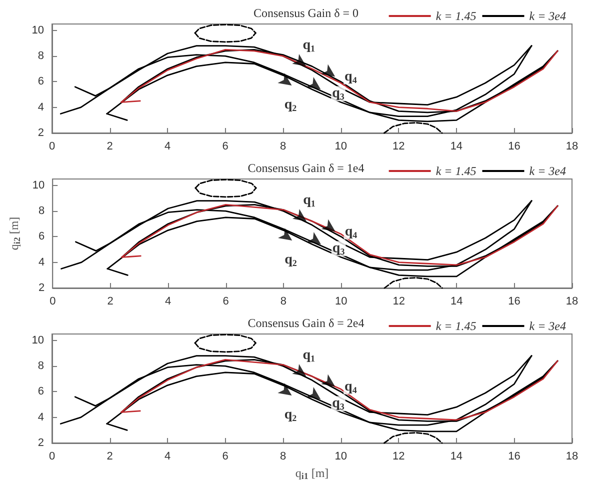  Describe the element at coordinates (14, 233) in the screenshot. I see `y-axis-title: qi2 [m]` at that location.